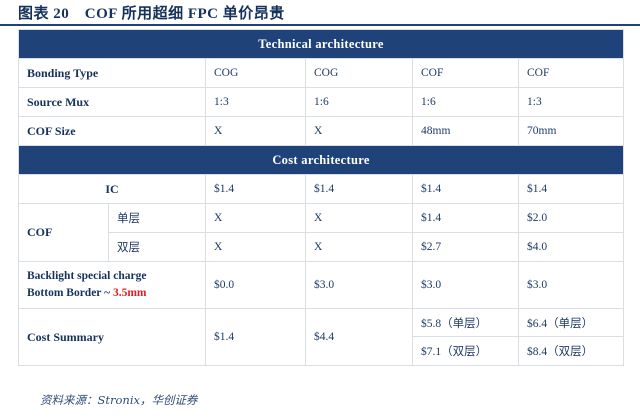 The width and height of the screenshot is (640, 420). What do you see at coordinates (359, 337) in the screenshot?
I see `cell-cost-summary-col2: $4.4` at bounding box center [359, 337].